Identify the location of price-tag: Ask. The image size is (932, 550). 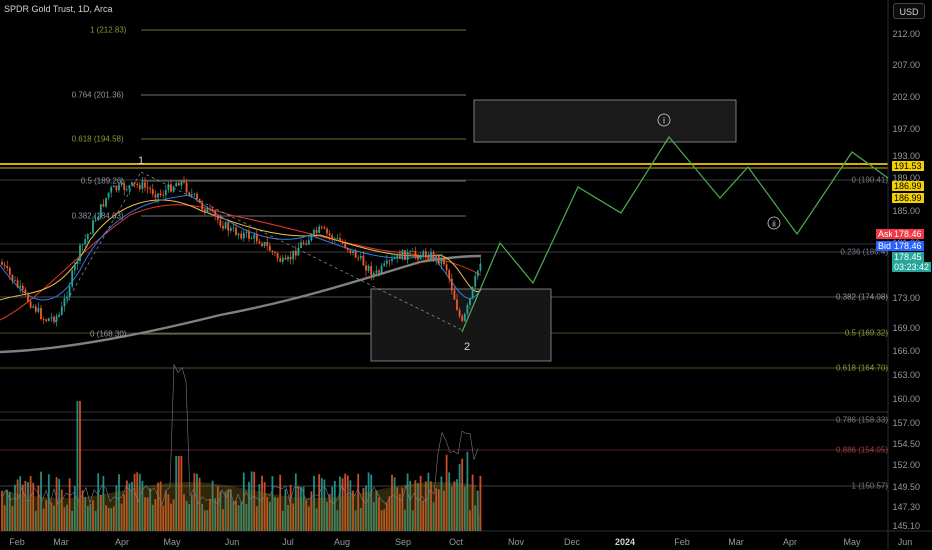
(884, 234).